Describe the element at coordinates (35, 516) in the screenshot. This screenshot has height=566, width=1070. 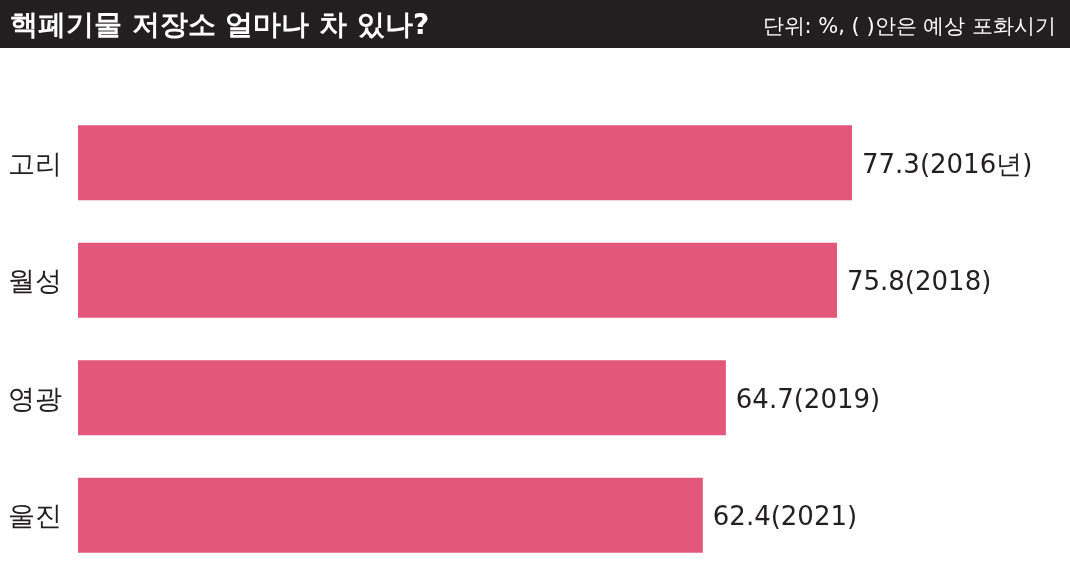
I see `y-tick-label: 울진` at that location.